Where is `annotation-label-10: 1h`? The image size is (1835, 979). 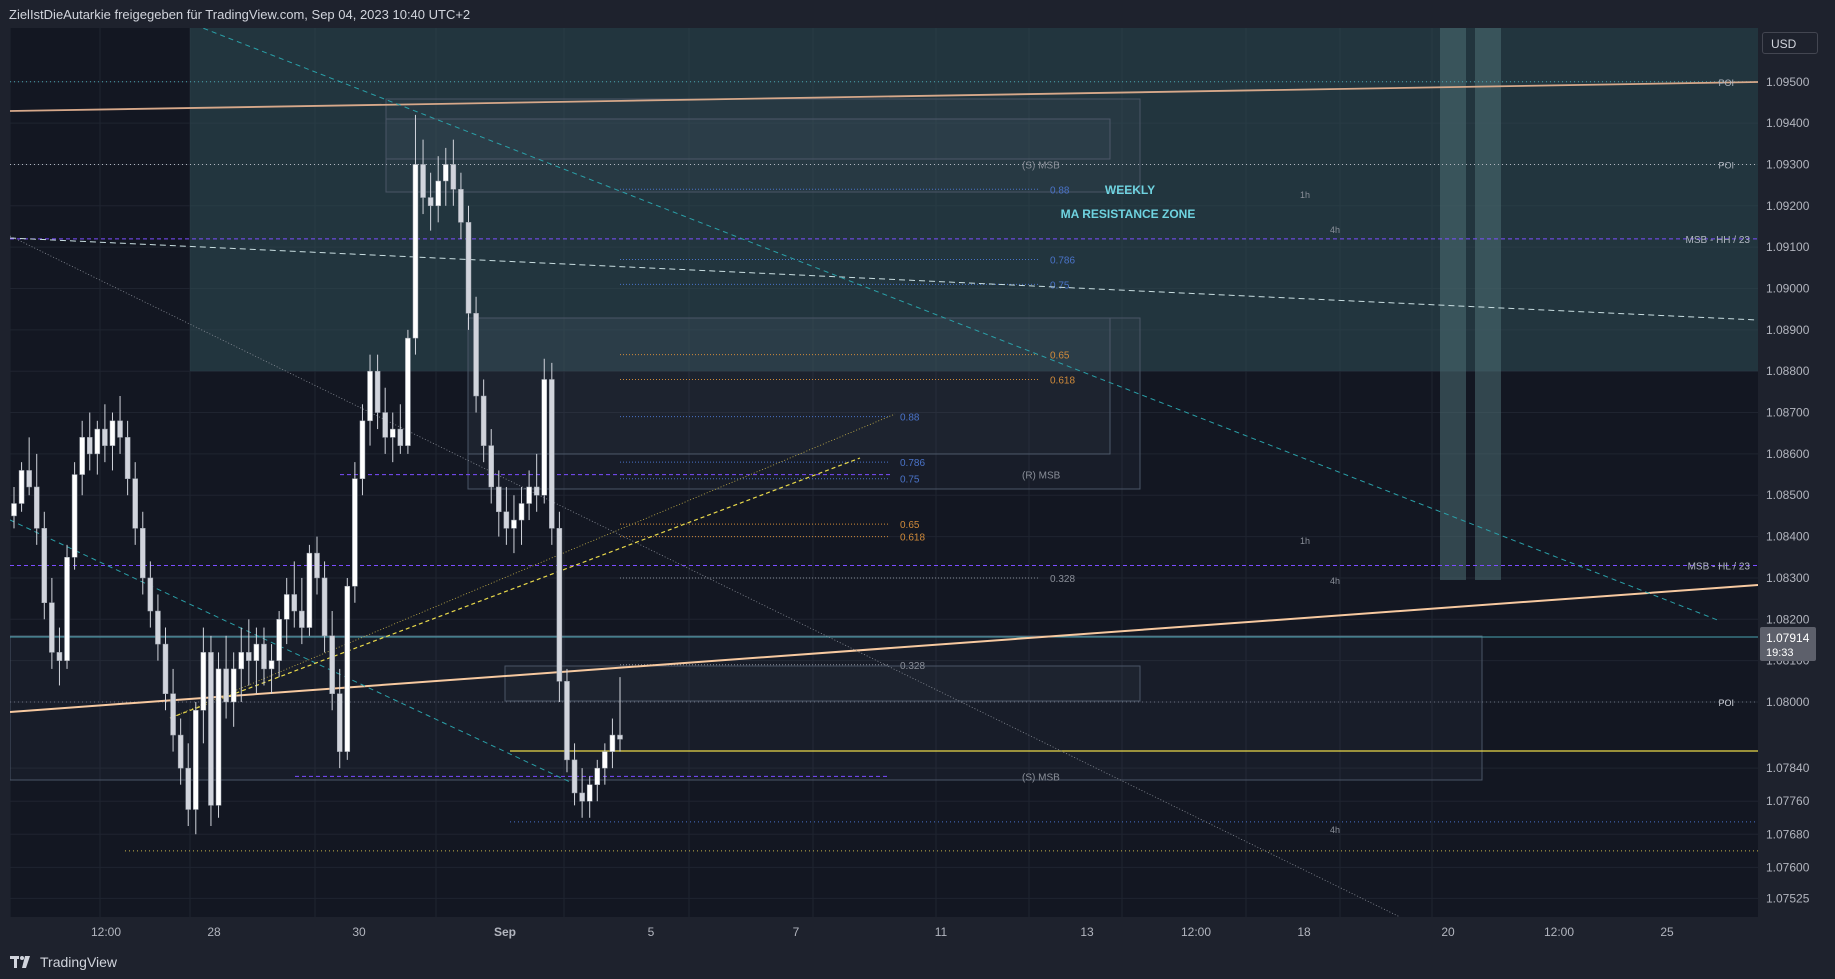 annotation-label-10: 1h is located at coordinates (1305, 541).